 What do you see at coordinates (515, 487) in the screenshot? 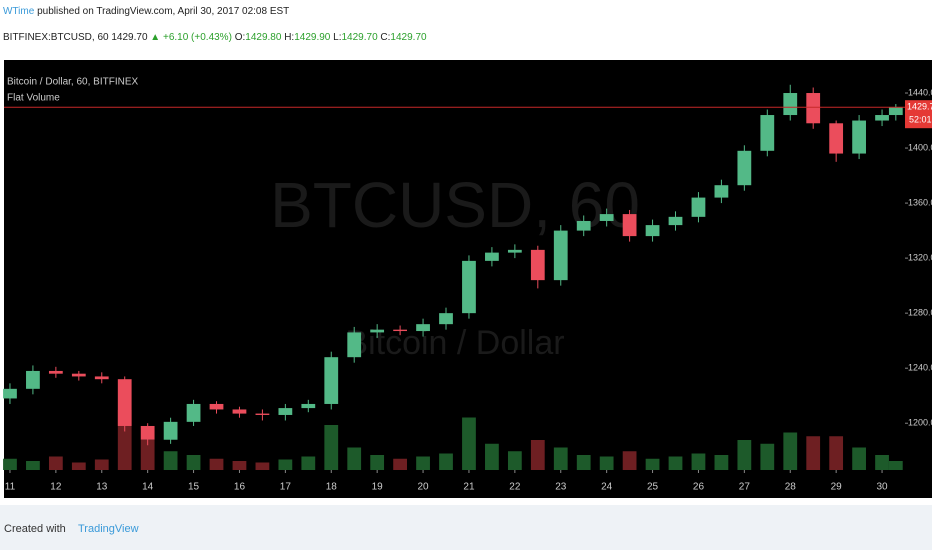
I see `x-tick-label: 22` at bounding box center [515, 487].